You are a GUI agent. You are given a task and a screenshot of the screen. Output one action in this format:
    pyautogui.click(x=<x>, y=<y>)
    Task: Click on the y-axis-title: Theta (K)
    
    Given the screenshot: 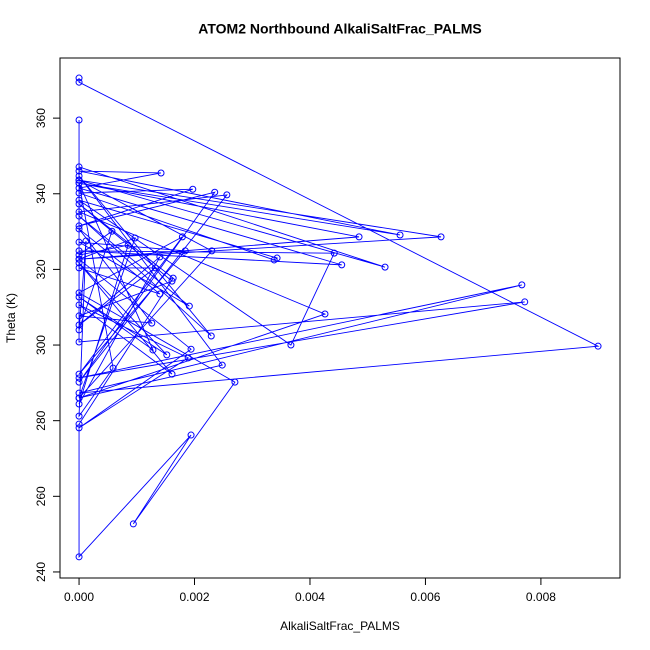 What is the action you would take?
    pyautogui.click(x=11, y=318)
    